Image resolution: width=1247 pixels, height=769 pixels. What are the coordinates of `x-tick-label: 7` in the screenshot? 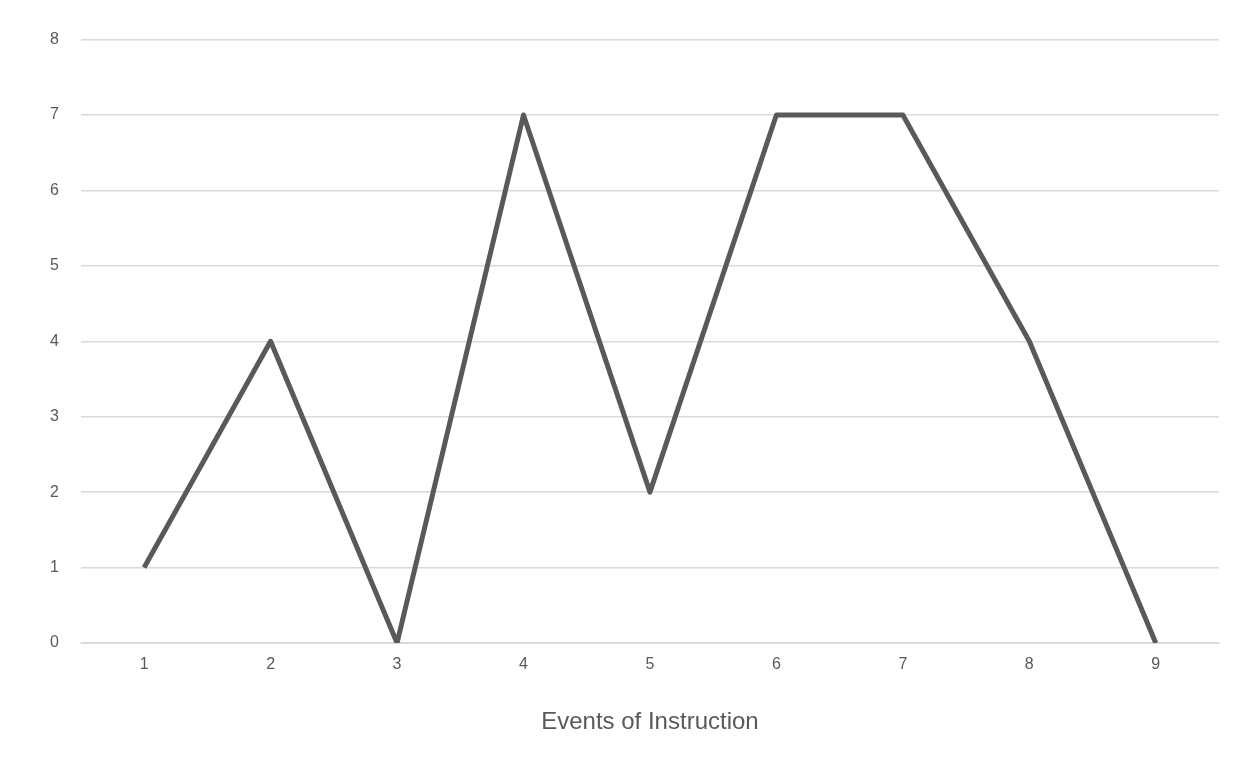 It's located at (903, 664).